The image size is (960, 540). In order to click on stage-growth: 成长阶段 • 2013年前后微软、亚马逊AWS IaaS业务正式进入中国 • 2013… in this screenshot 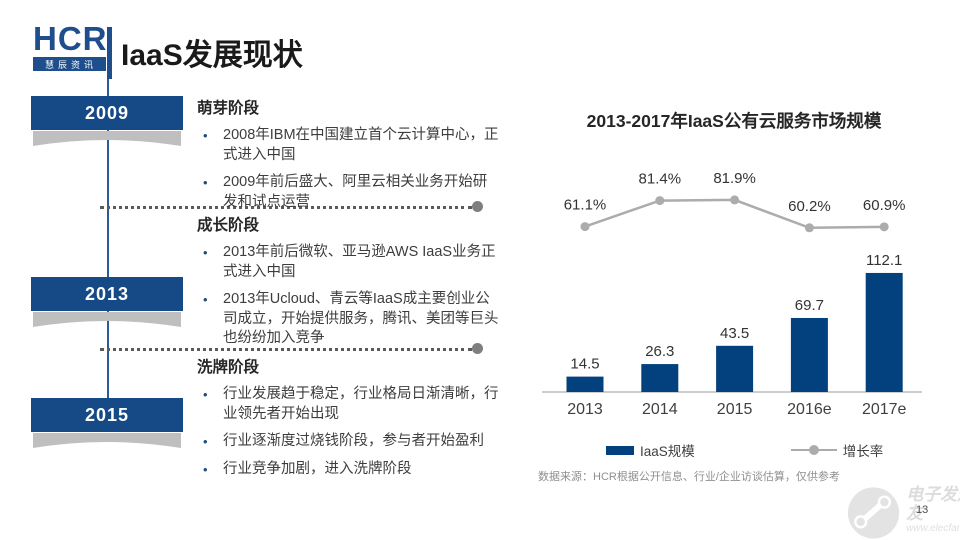, I will do `click(348, 285)`.